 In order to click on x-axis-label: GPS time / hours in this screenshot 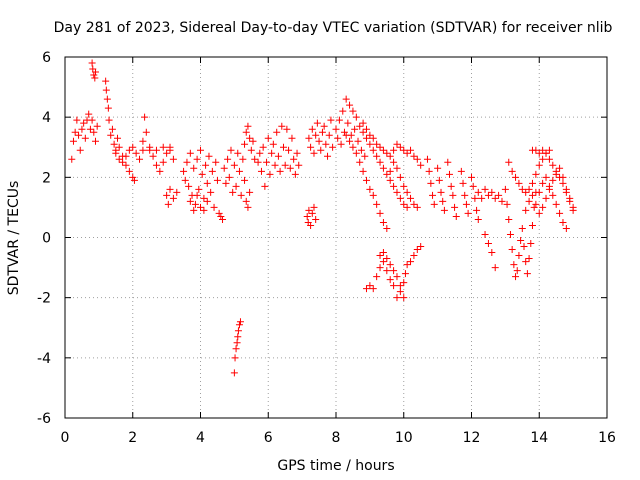, I will do `click(335, 466)`.